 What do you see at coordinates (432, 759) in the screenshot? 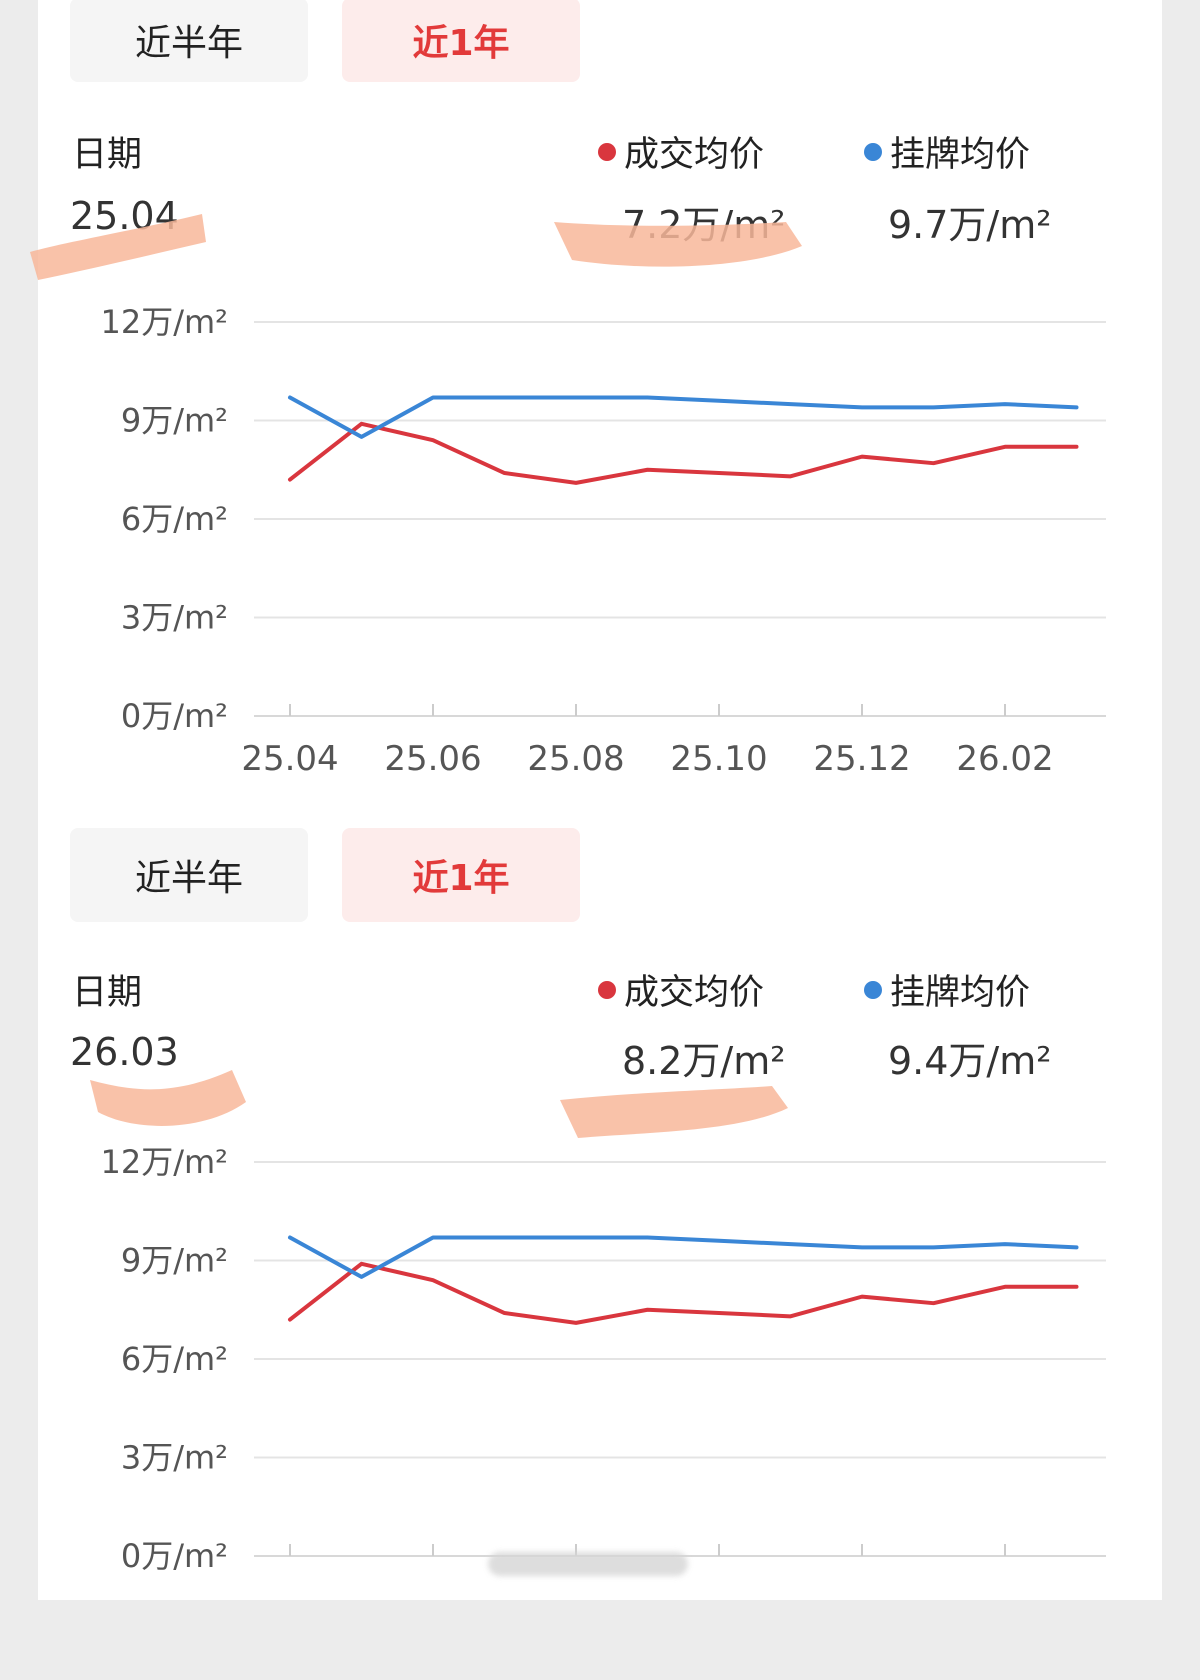
I see `x-tick-label: 25.06` at bounding box center [432, 759].